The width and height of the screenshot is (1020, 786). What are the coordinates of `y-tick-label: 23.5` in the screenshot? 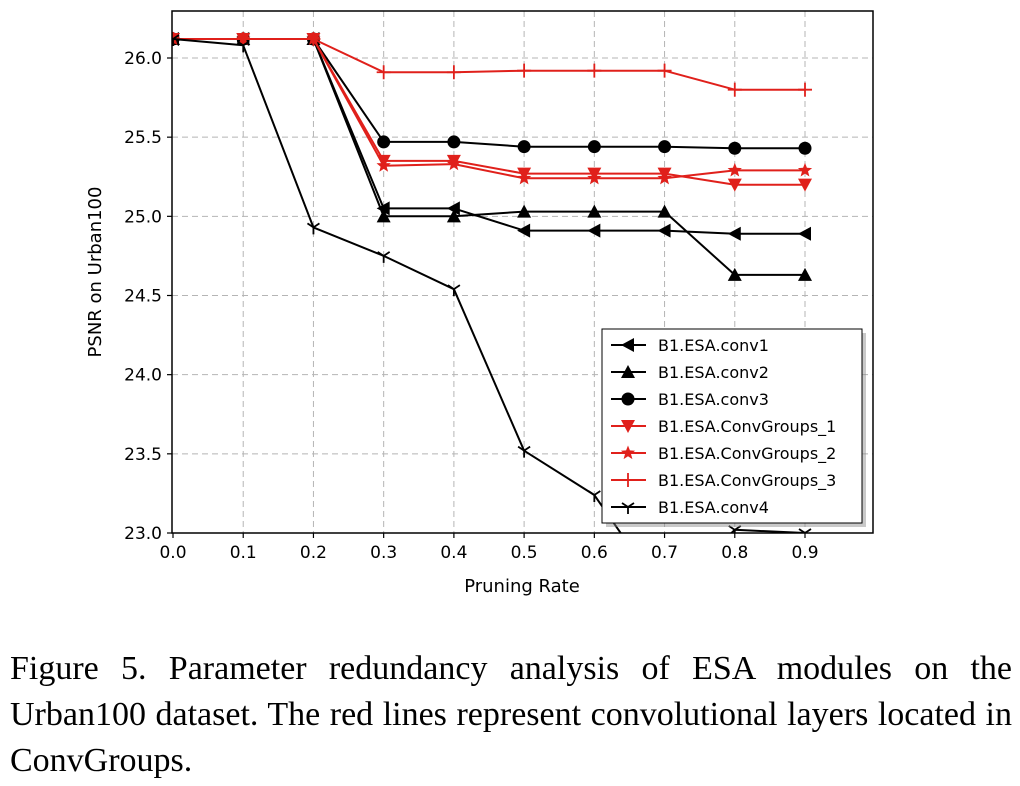 It's located at (143, 455).